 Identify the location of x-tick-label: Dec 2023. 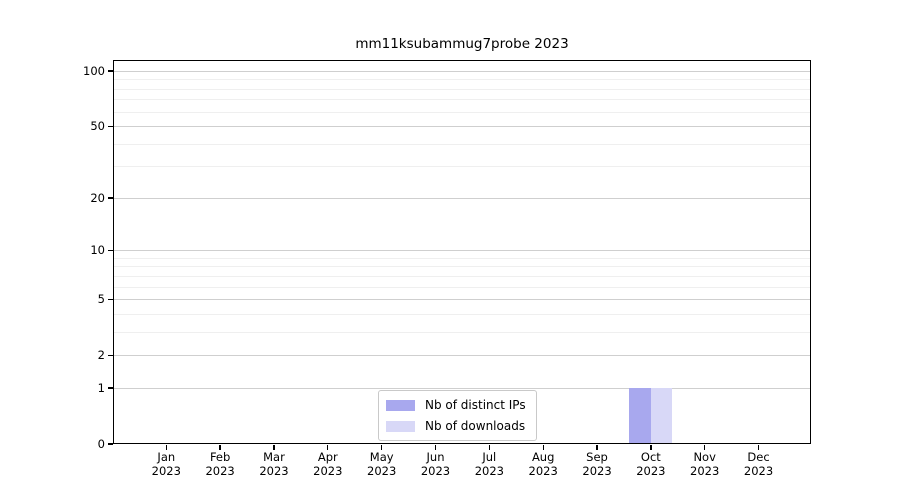
(759, 464).